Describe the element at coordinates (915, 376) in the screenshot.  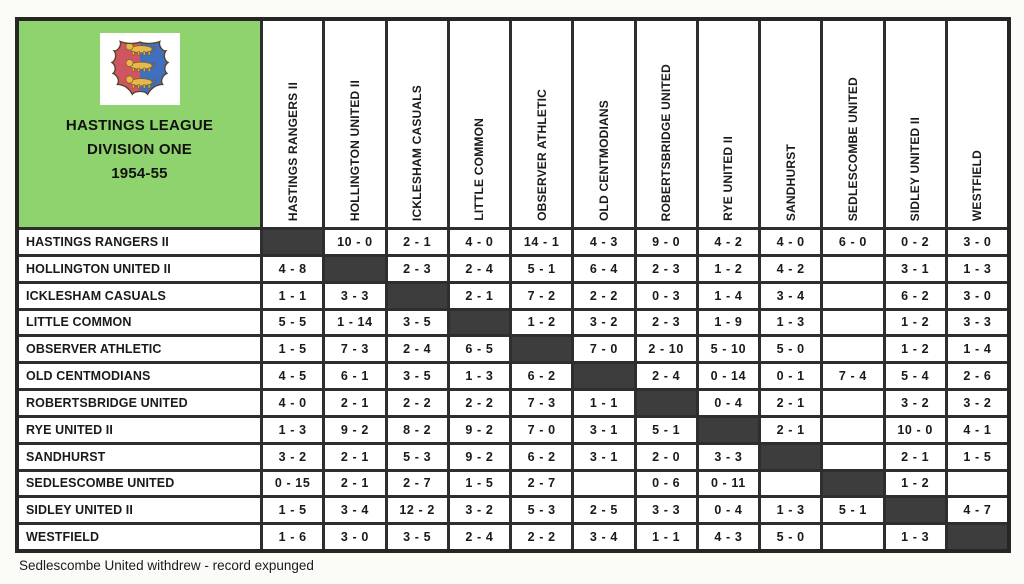
I see `result-cell: 5 - 4` at that location.